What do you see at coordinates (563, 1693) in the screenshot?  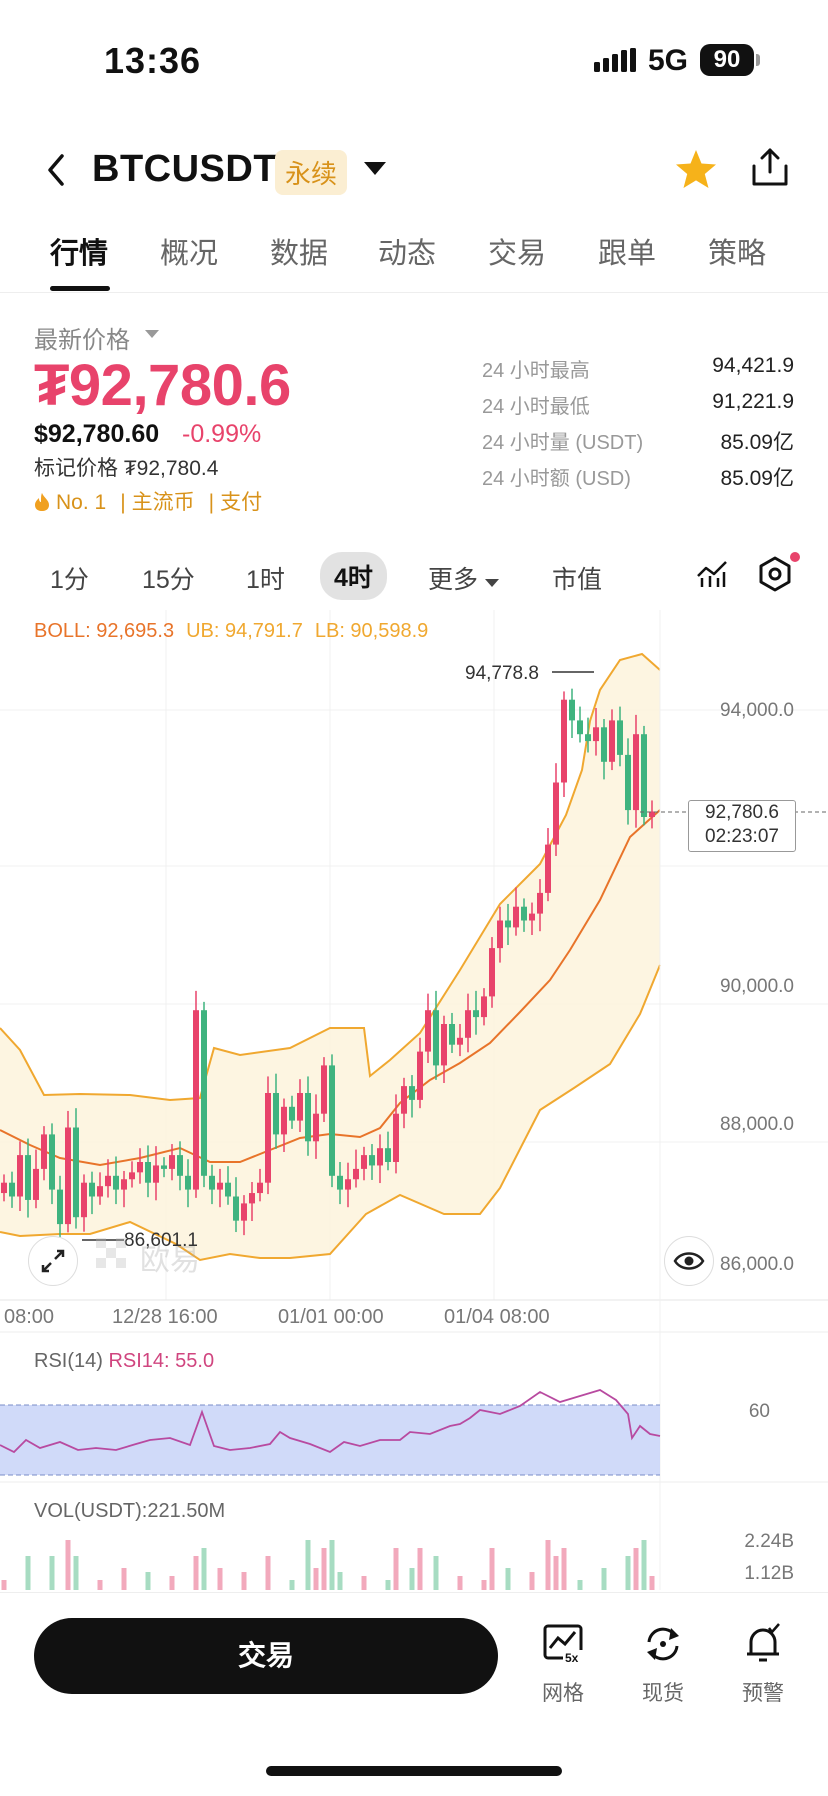 I see `grid-bot-label: 网格` at bounding box center [563, 1693].